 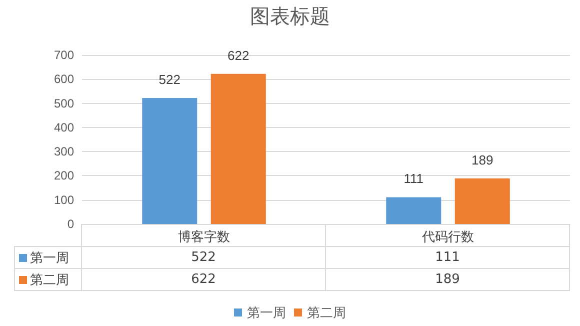 What do you see at coordinates (48, 257) in the screenshot?
I see `legend-label: 第一周` at bounding box center [48, 257].